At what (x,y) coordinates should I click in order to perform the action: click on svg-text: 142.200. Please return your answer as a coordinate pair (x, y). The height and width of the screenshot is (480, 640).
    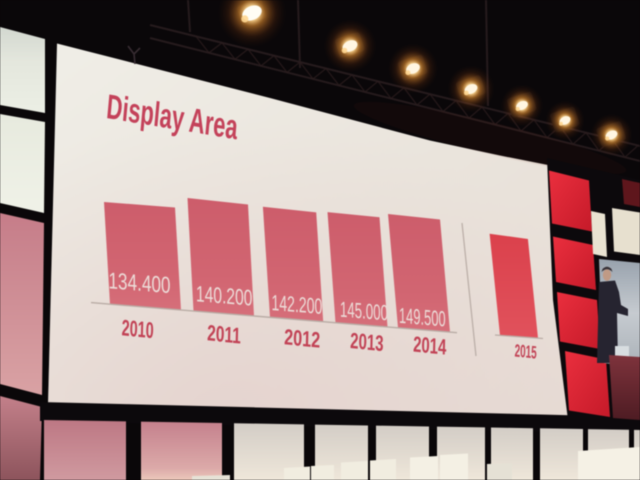
    Looking at the image, I should click on (296, 304).